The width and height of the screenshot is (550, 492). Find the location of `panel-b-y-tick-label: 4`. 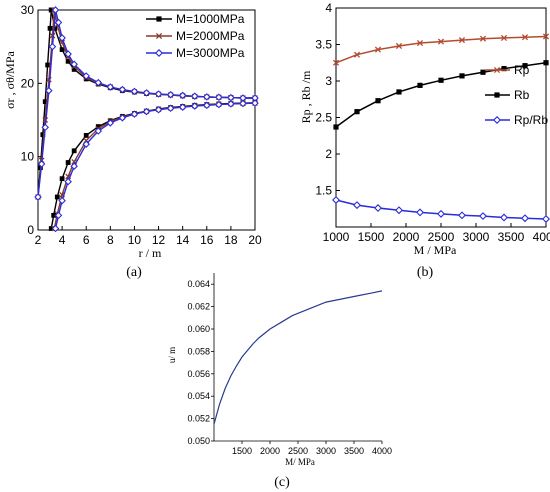

panel-b-y-tick-label: 4 is located at coordinates (328, 8).